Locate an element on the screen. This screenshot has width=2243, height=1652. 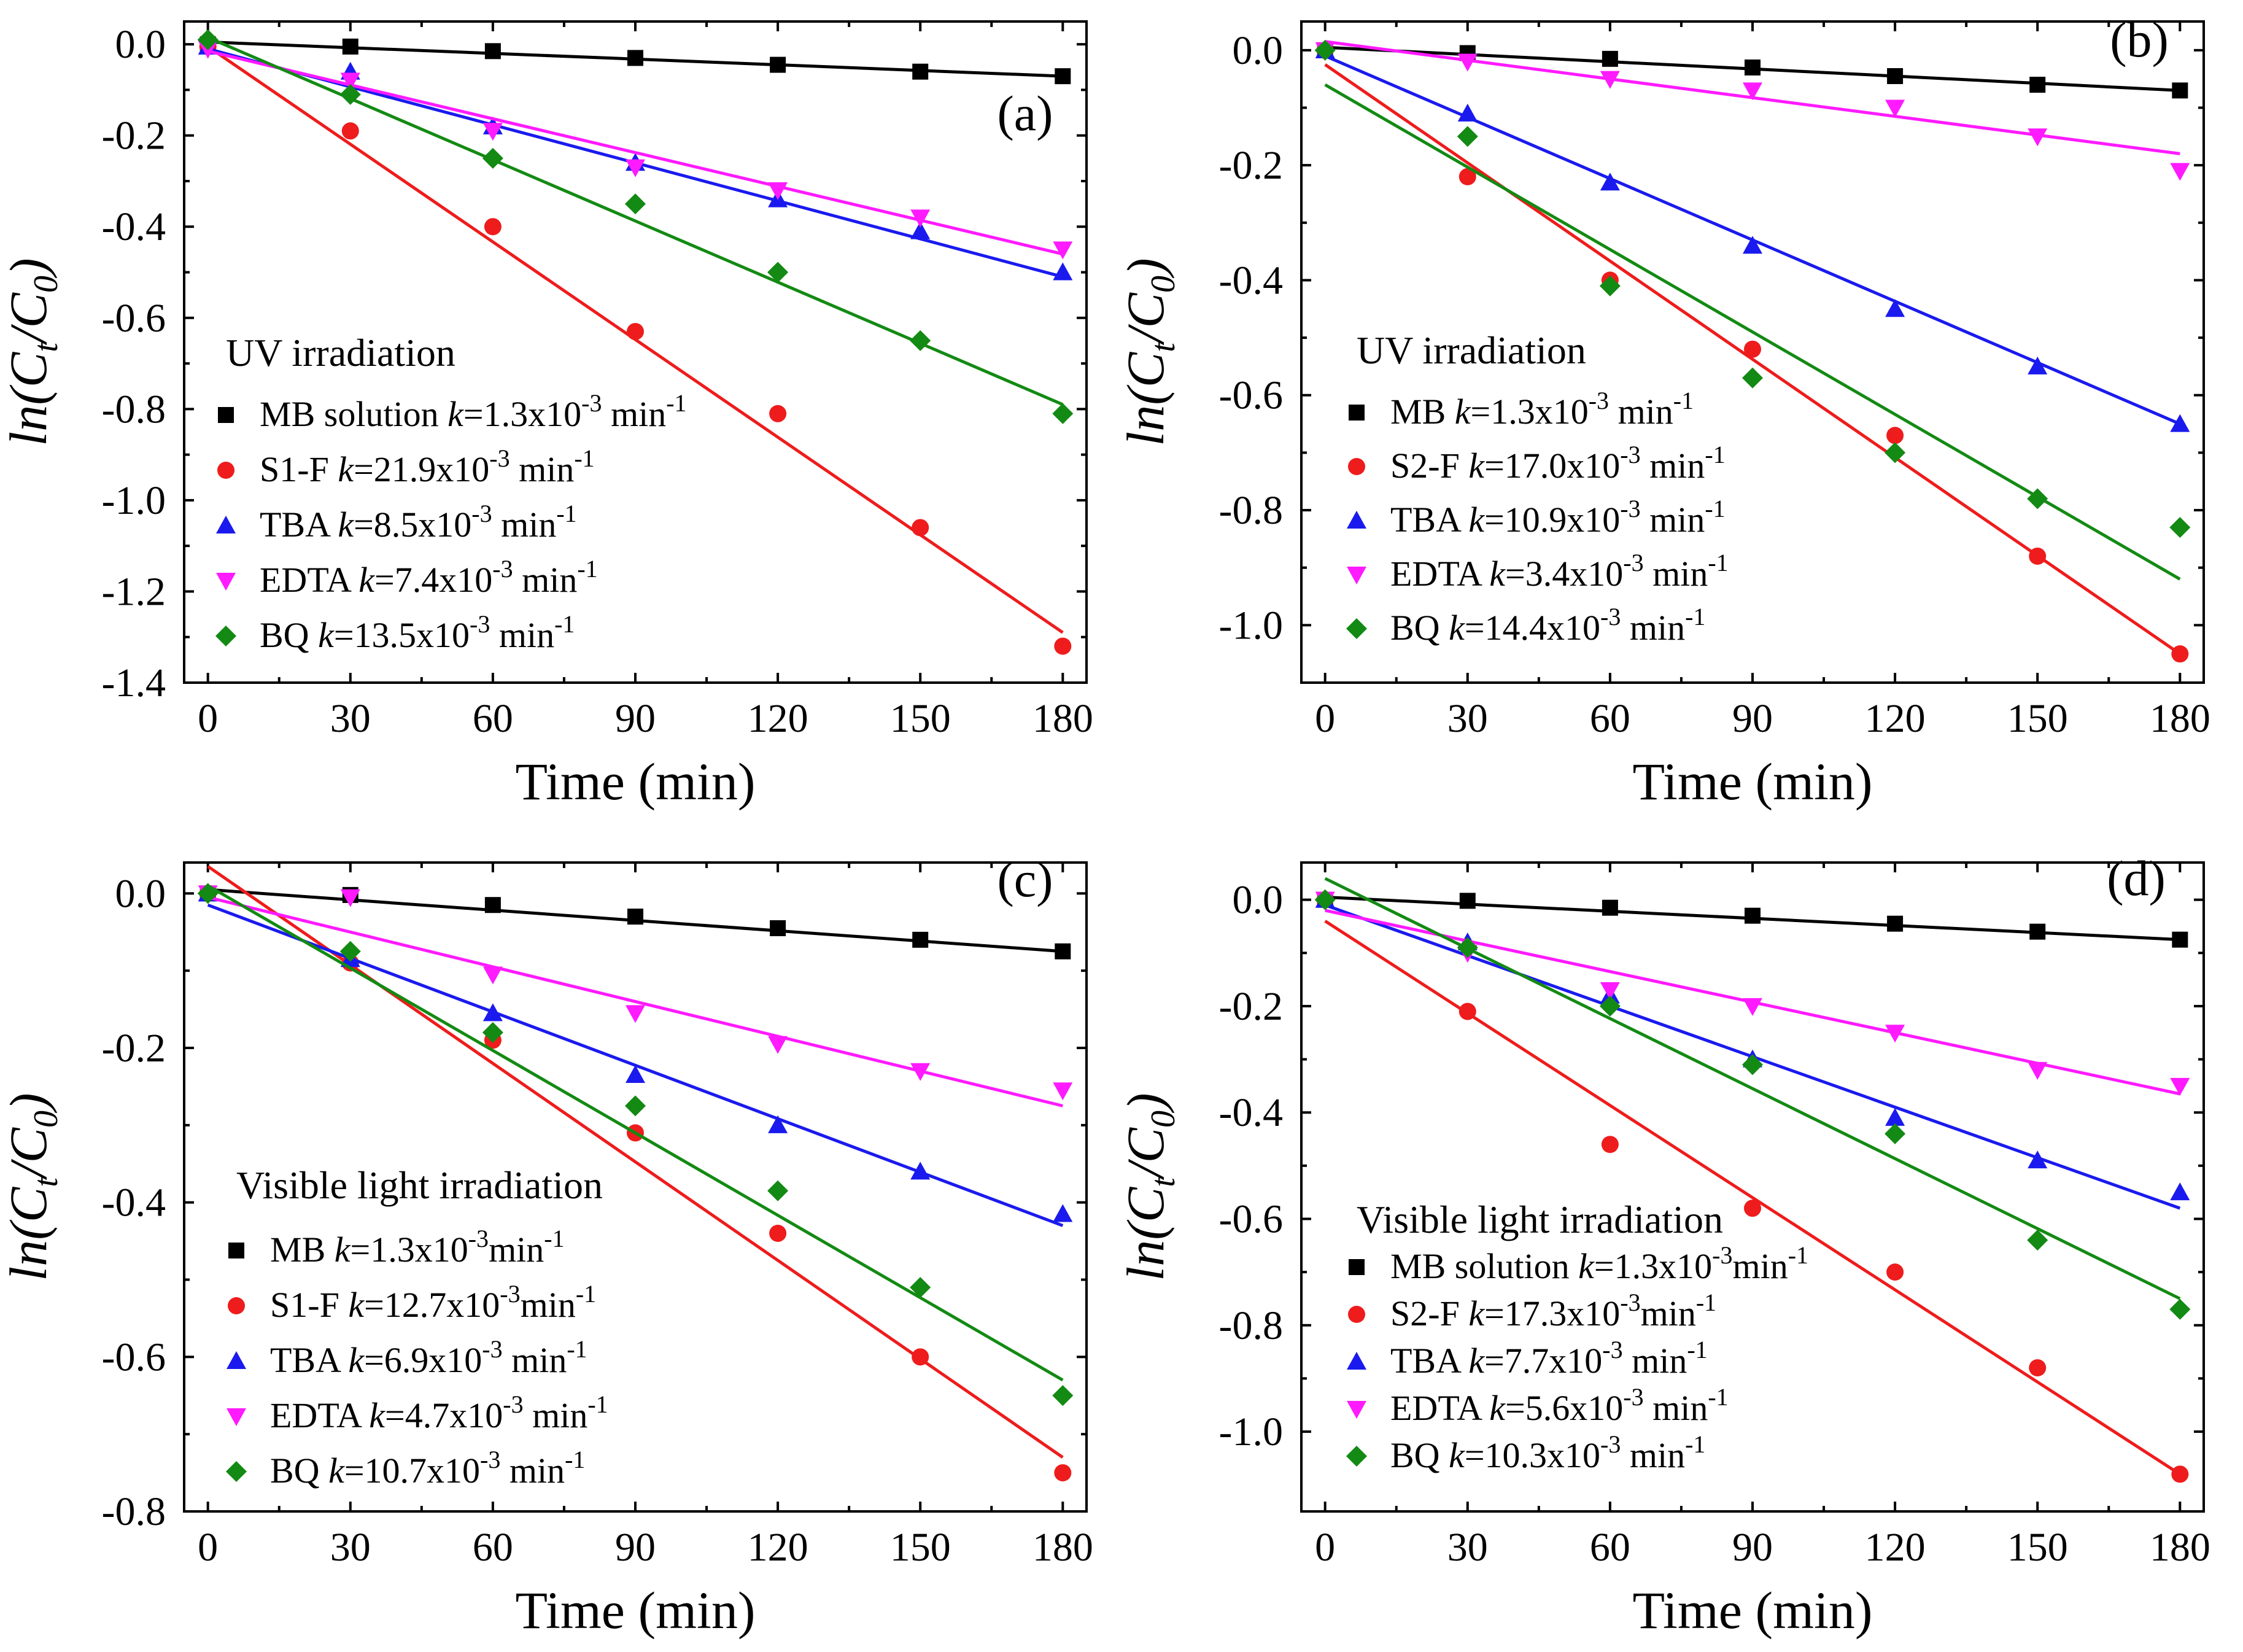
legend-label: MB solution k=1.3x10-3min-1 is located at coordinates (1599, 1263).